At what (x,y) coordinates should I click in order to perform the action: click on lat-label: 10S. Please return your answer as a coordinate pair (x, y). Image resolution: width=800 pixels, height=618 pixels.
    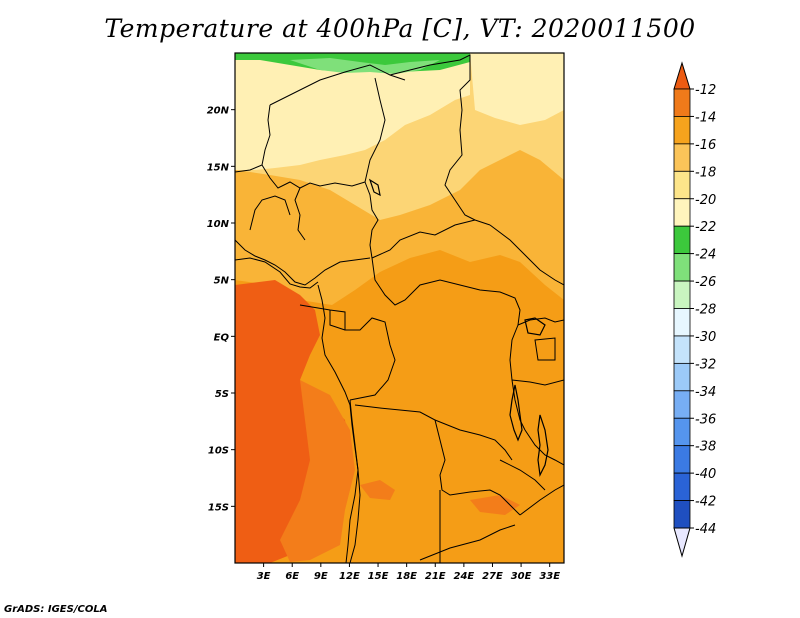
    Looking at the image, I should click on (218, 451).